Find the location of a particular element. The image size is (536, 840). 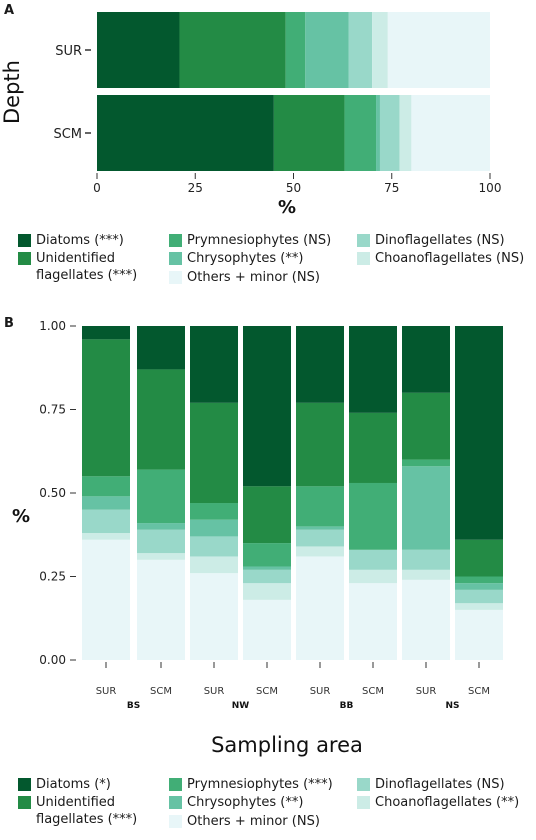

bar-b-0-prymnesiophytes is located at coordinates (106, 486).